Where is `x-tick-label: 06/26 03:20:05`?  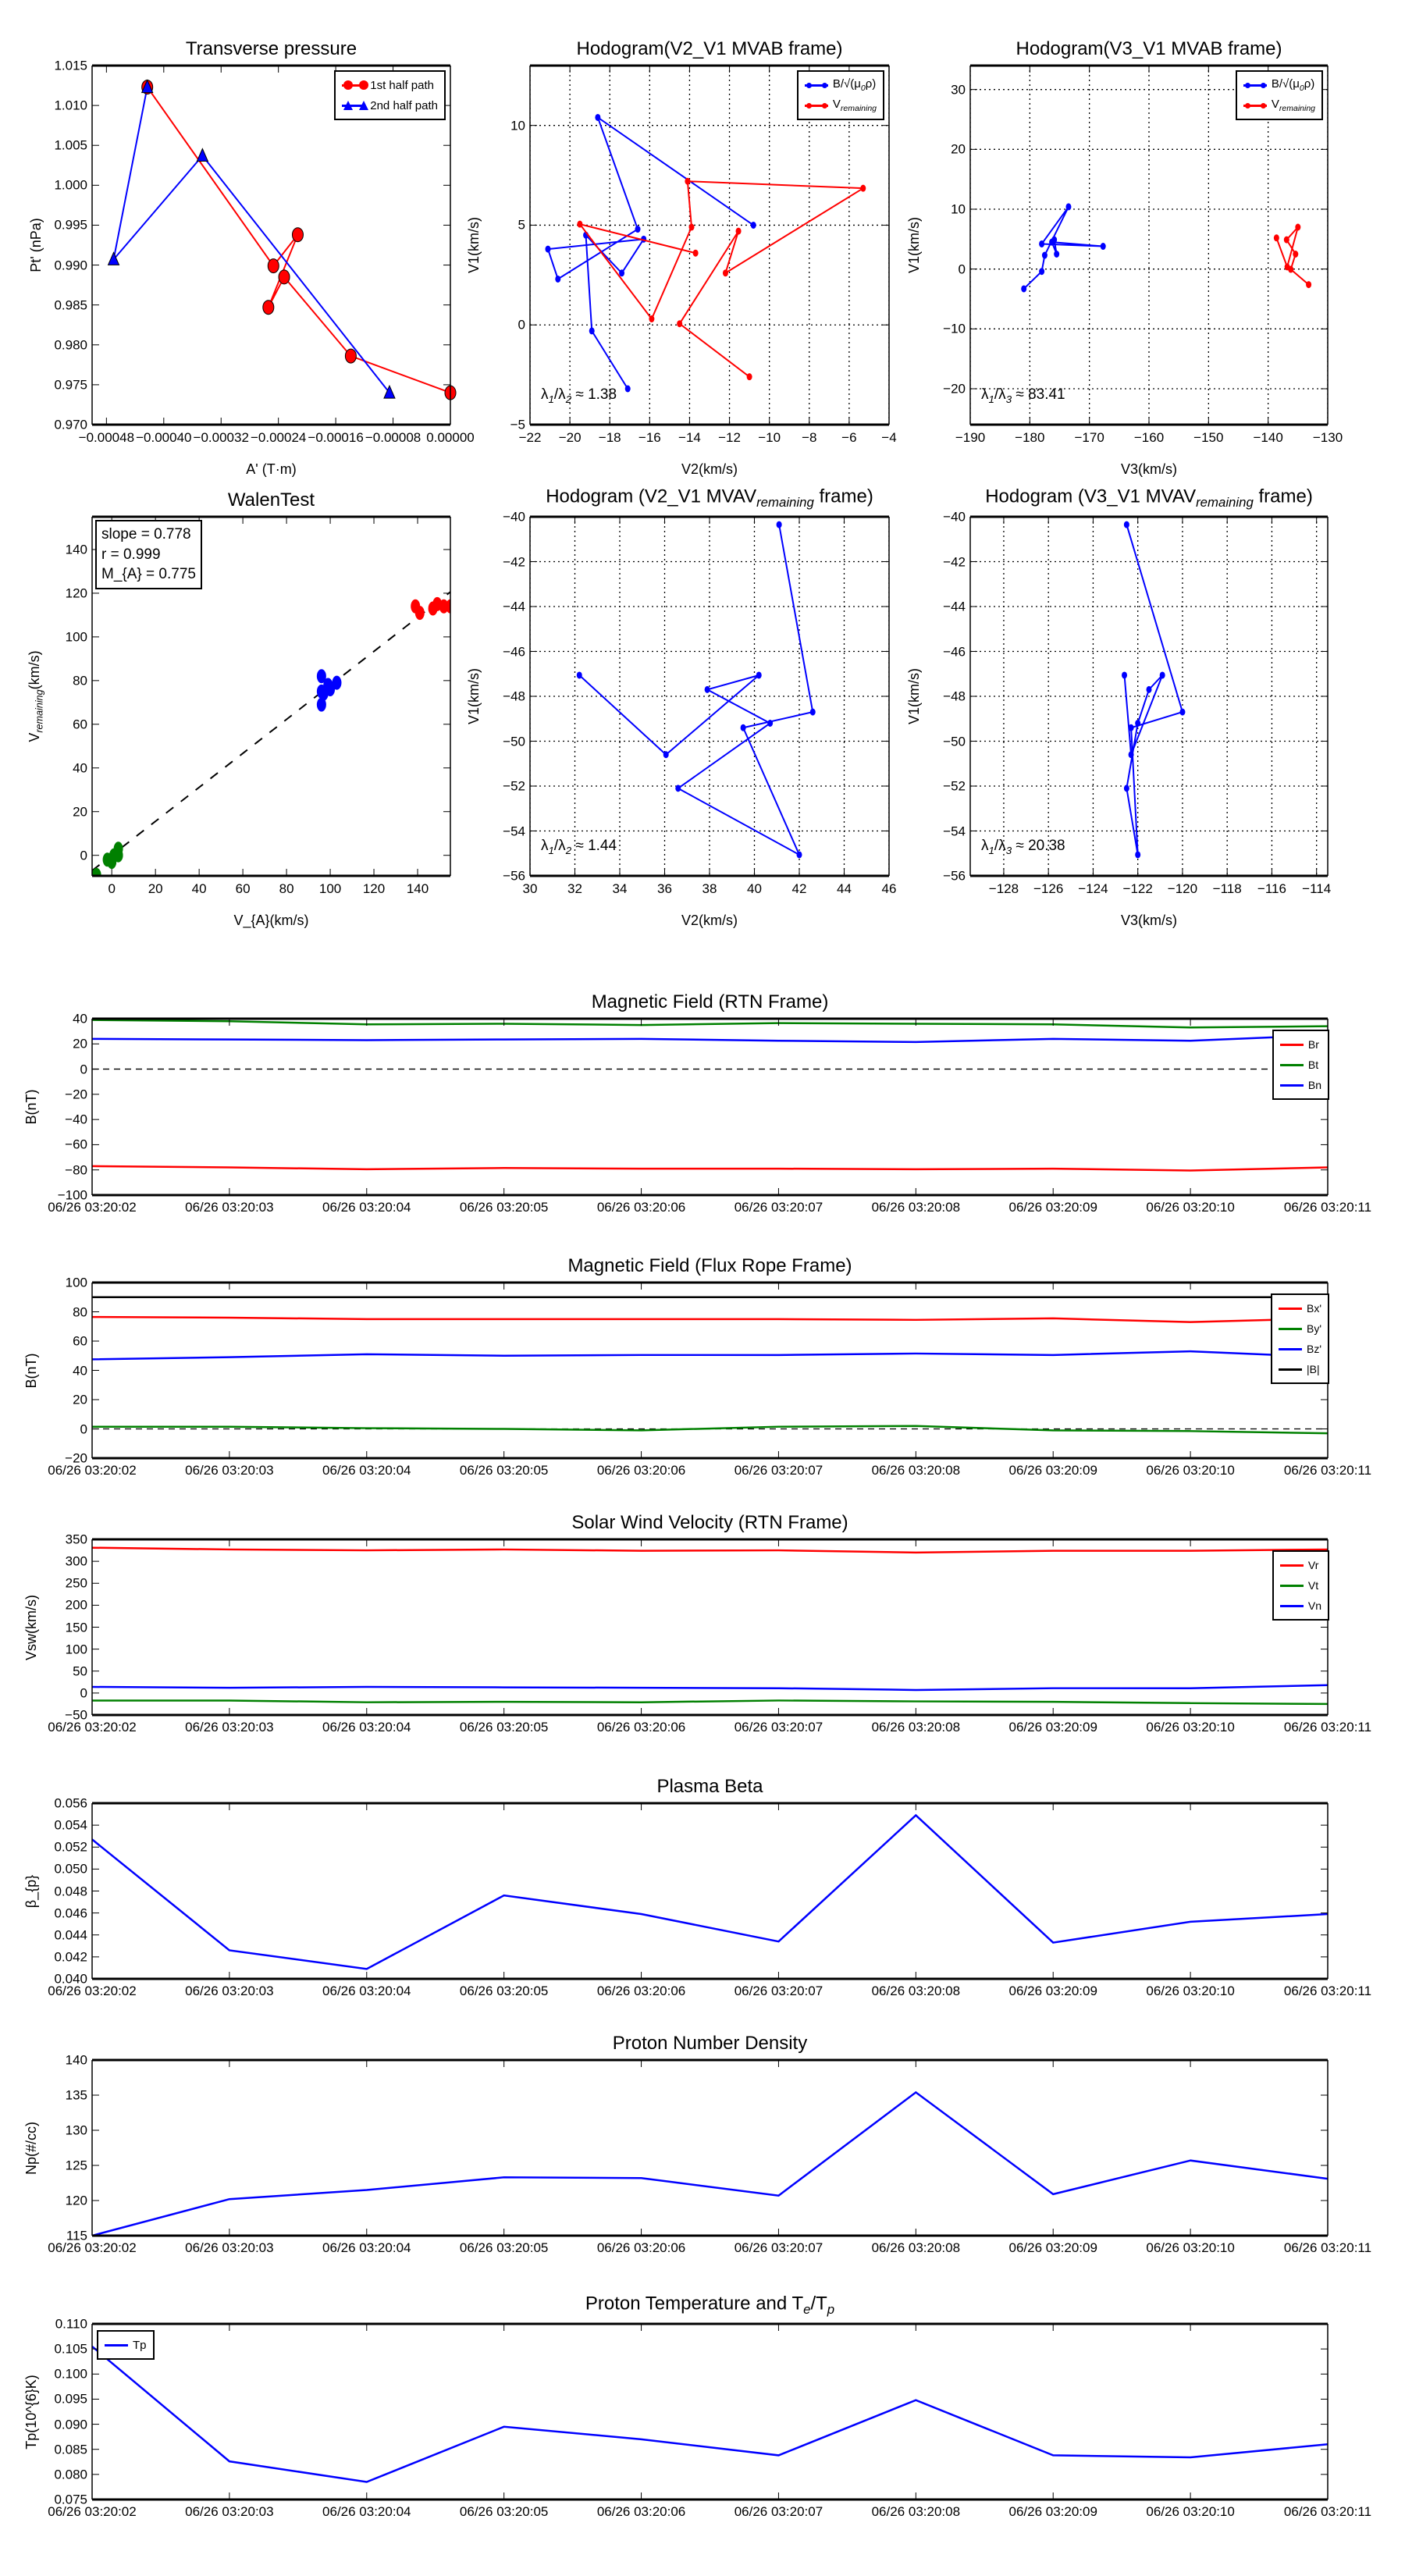
x-tick-label: 06/26 03:20:05 is located at coordinates (504, 2511).